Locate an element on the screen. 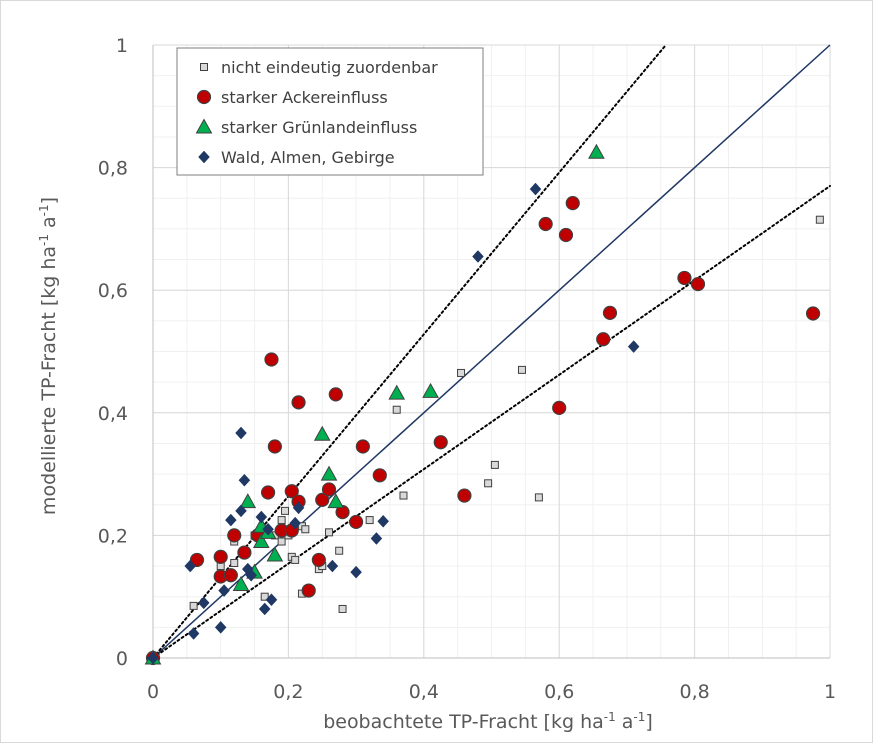 The width and height of the screenshot is (873, 743). legend-label: nicht eindeutig zuordenbar is located at coordinates (329, 67).